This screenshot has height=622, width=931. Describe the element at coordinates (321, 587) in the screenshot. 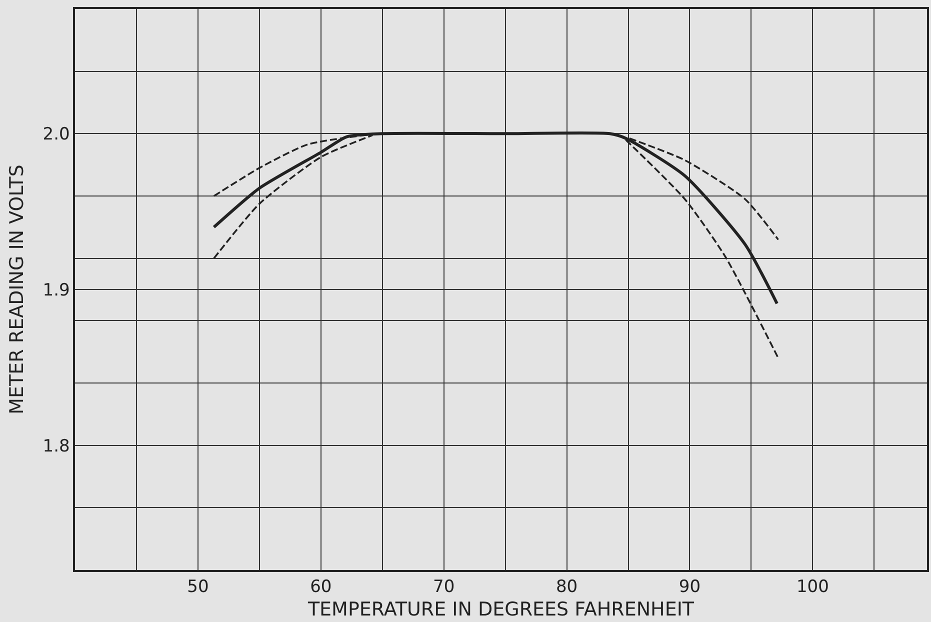

I see `x-tick-label: 60` at that location.